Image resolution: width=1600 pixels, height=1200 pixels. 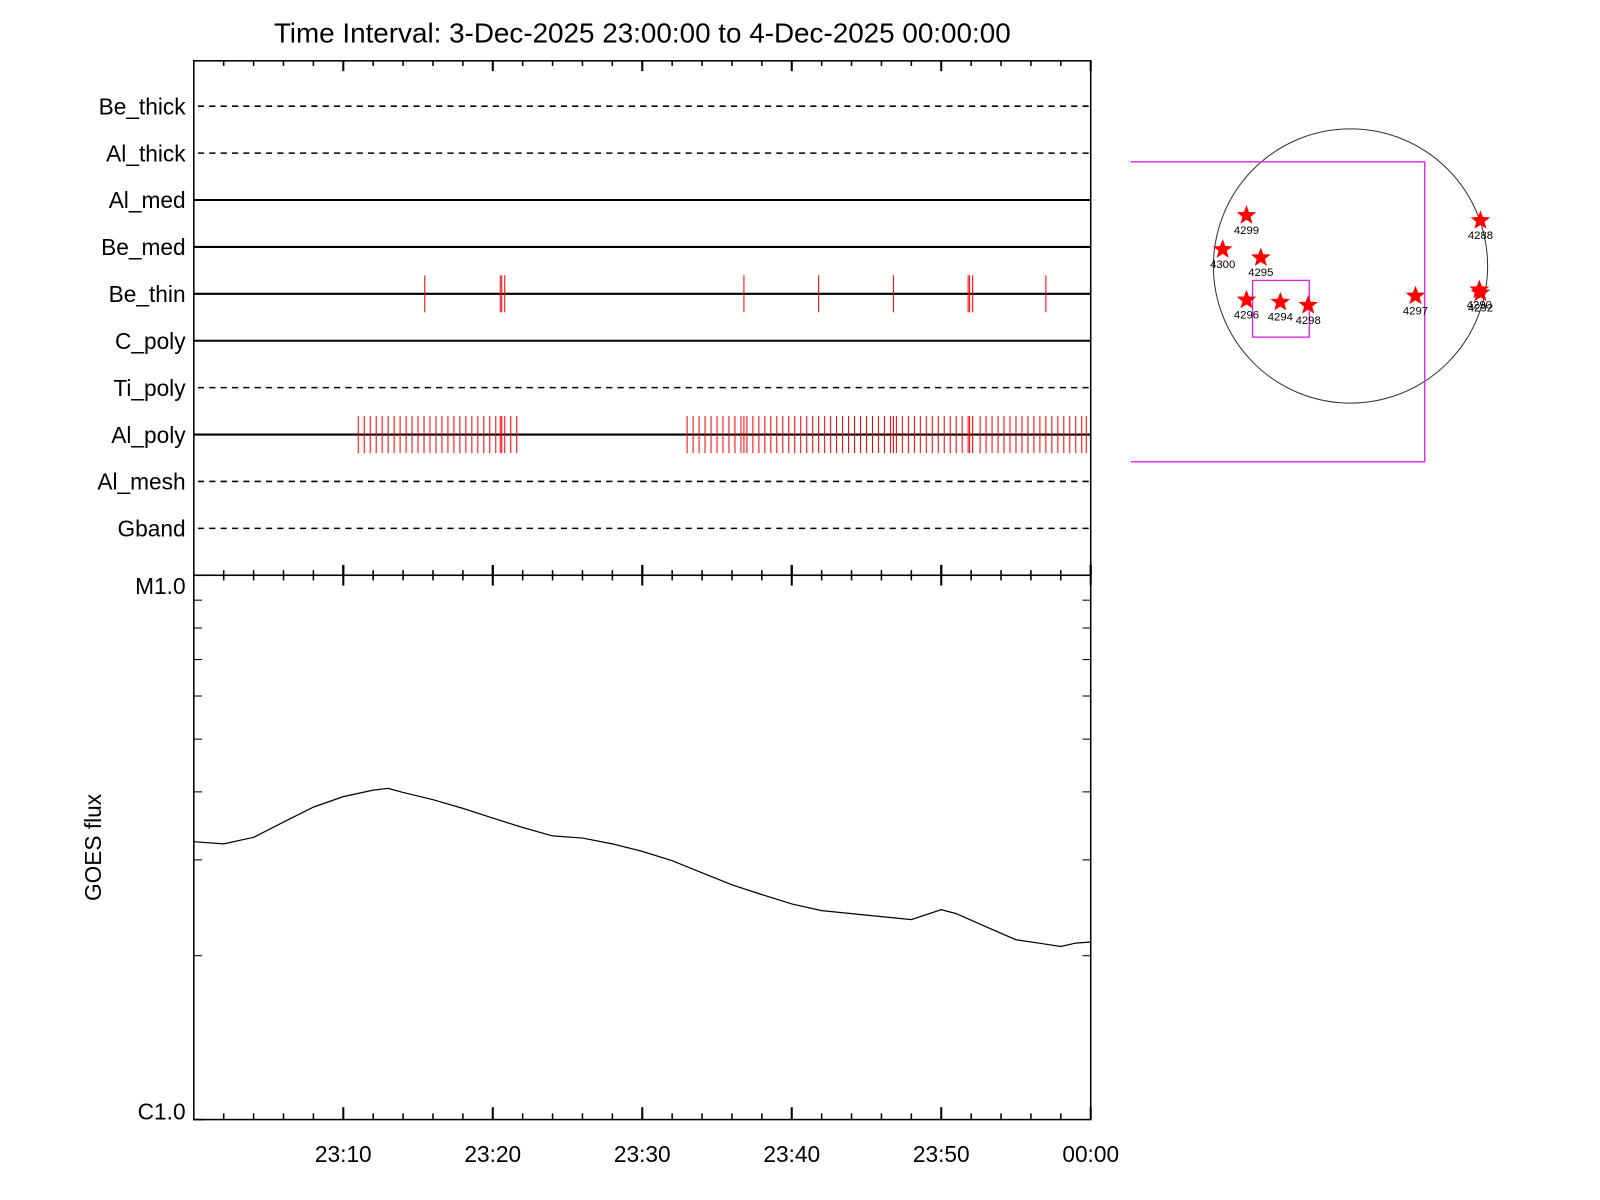 I want to click on y-tick-label: M1.0, so click(x=160, y=586).